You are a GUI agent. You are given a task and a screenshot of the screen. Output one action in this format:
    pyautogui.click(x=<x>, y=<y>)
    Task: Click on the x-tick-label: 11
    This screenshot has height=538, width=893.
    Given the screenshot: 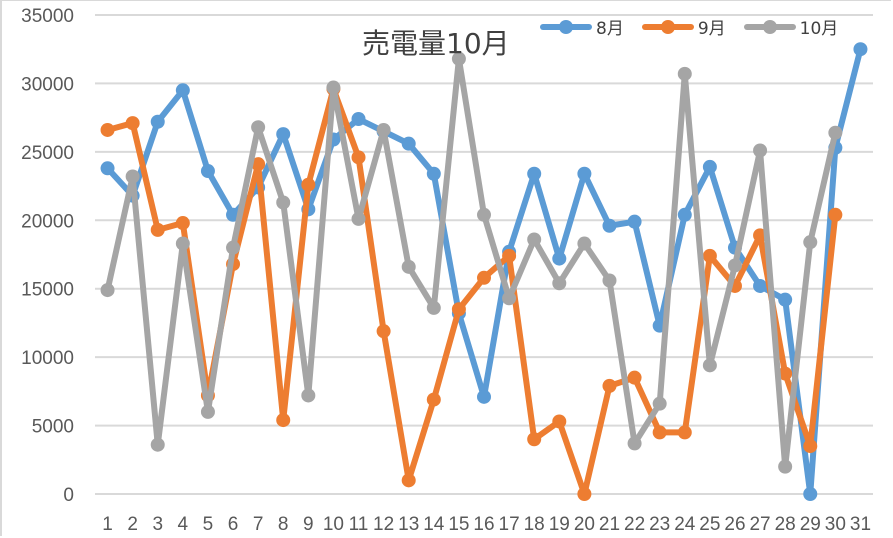 What is the action you would take?
    pyautogui.click(x=359, y=524)
    